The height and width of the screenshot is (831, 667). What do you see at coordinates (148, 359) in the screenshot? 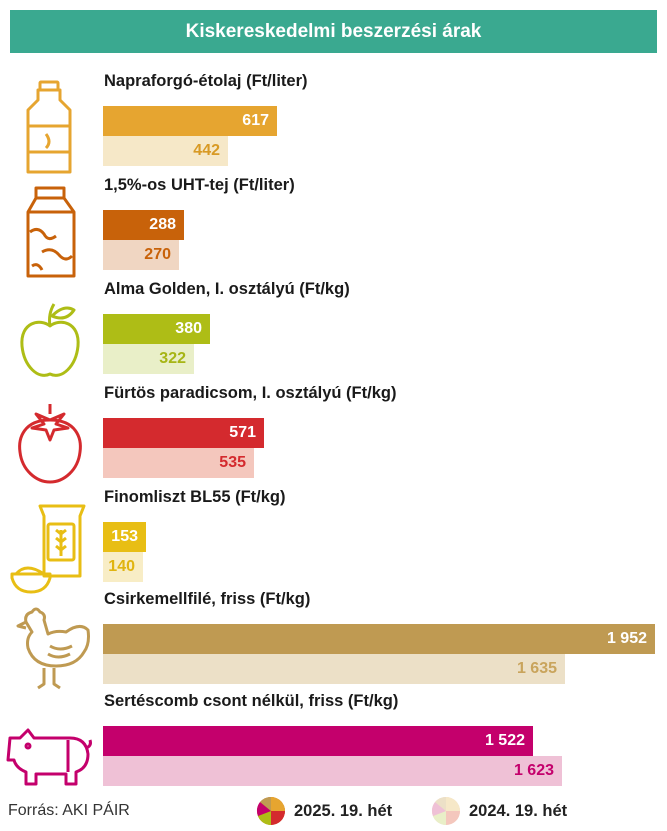
I see `bar-previous: 322` at bounding box center [148, 359].